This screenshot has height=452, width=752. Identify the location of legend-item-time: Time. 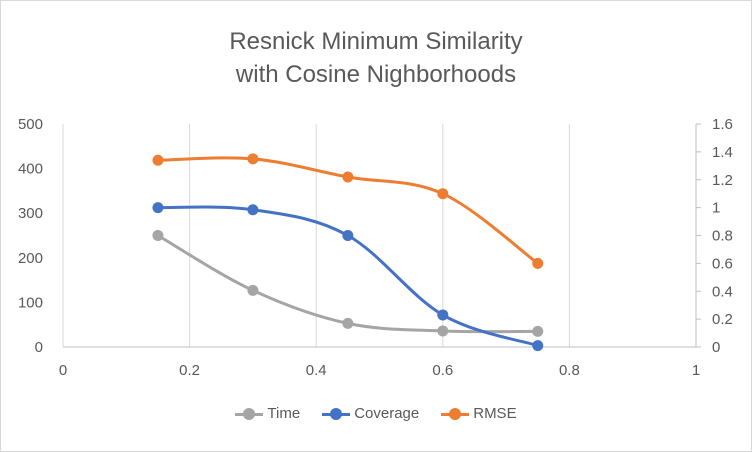
(267, 413).